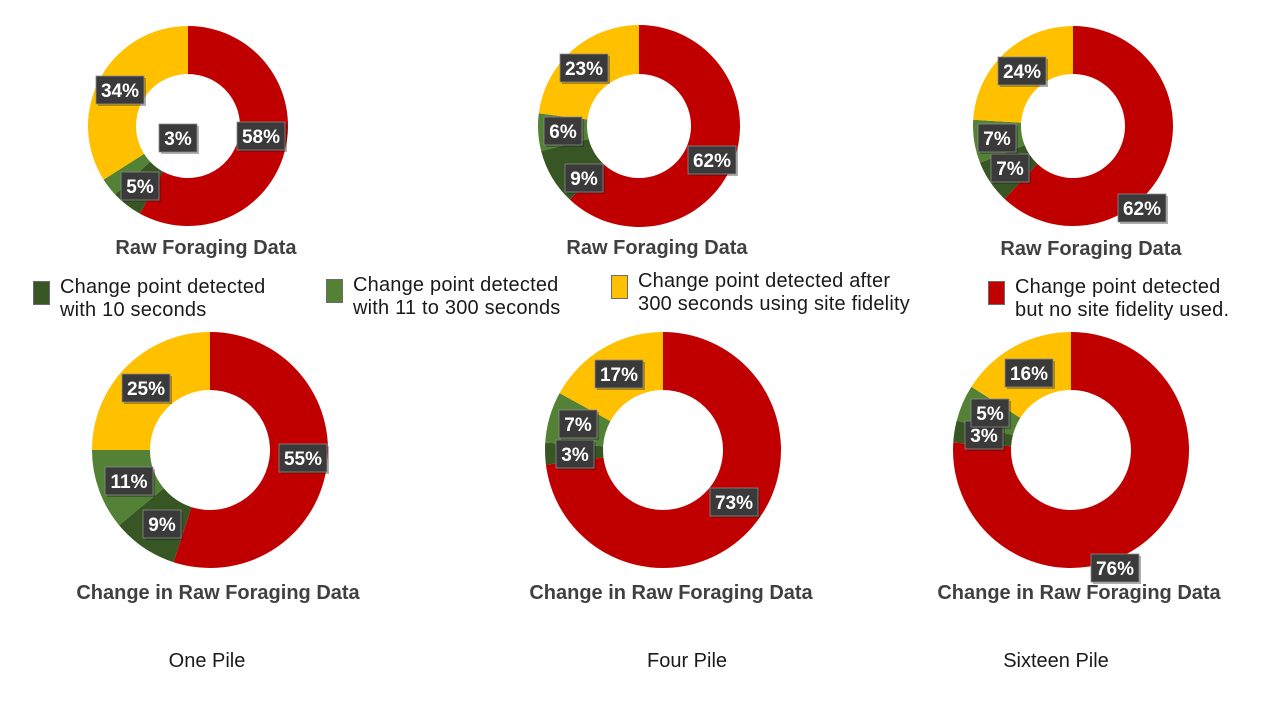 The width and height of the screenshot is (1280, 720). I want to click on data-label: 55%, so click(303, 458).